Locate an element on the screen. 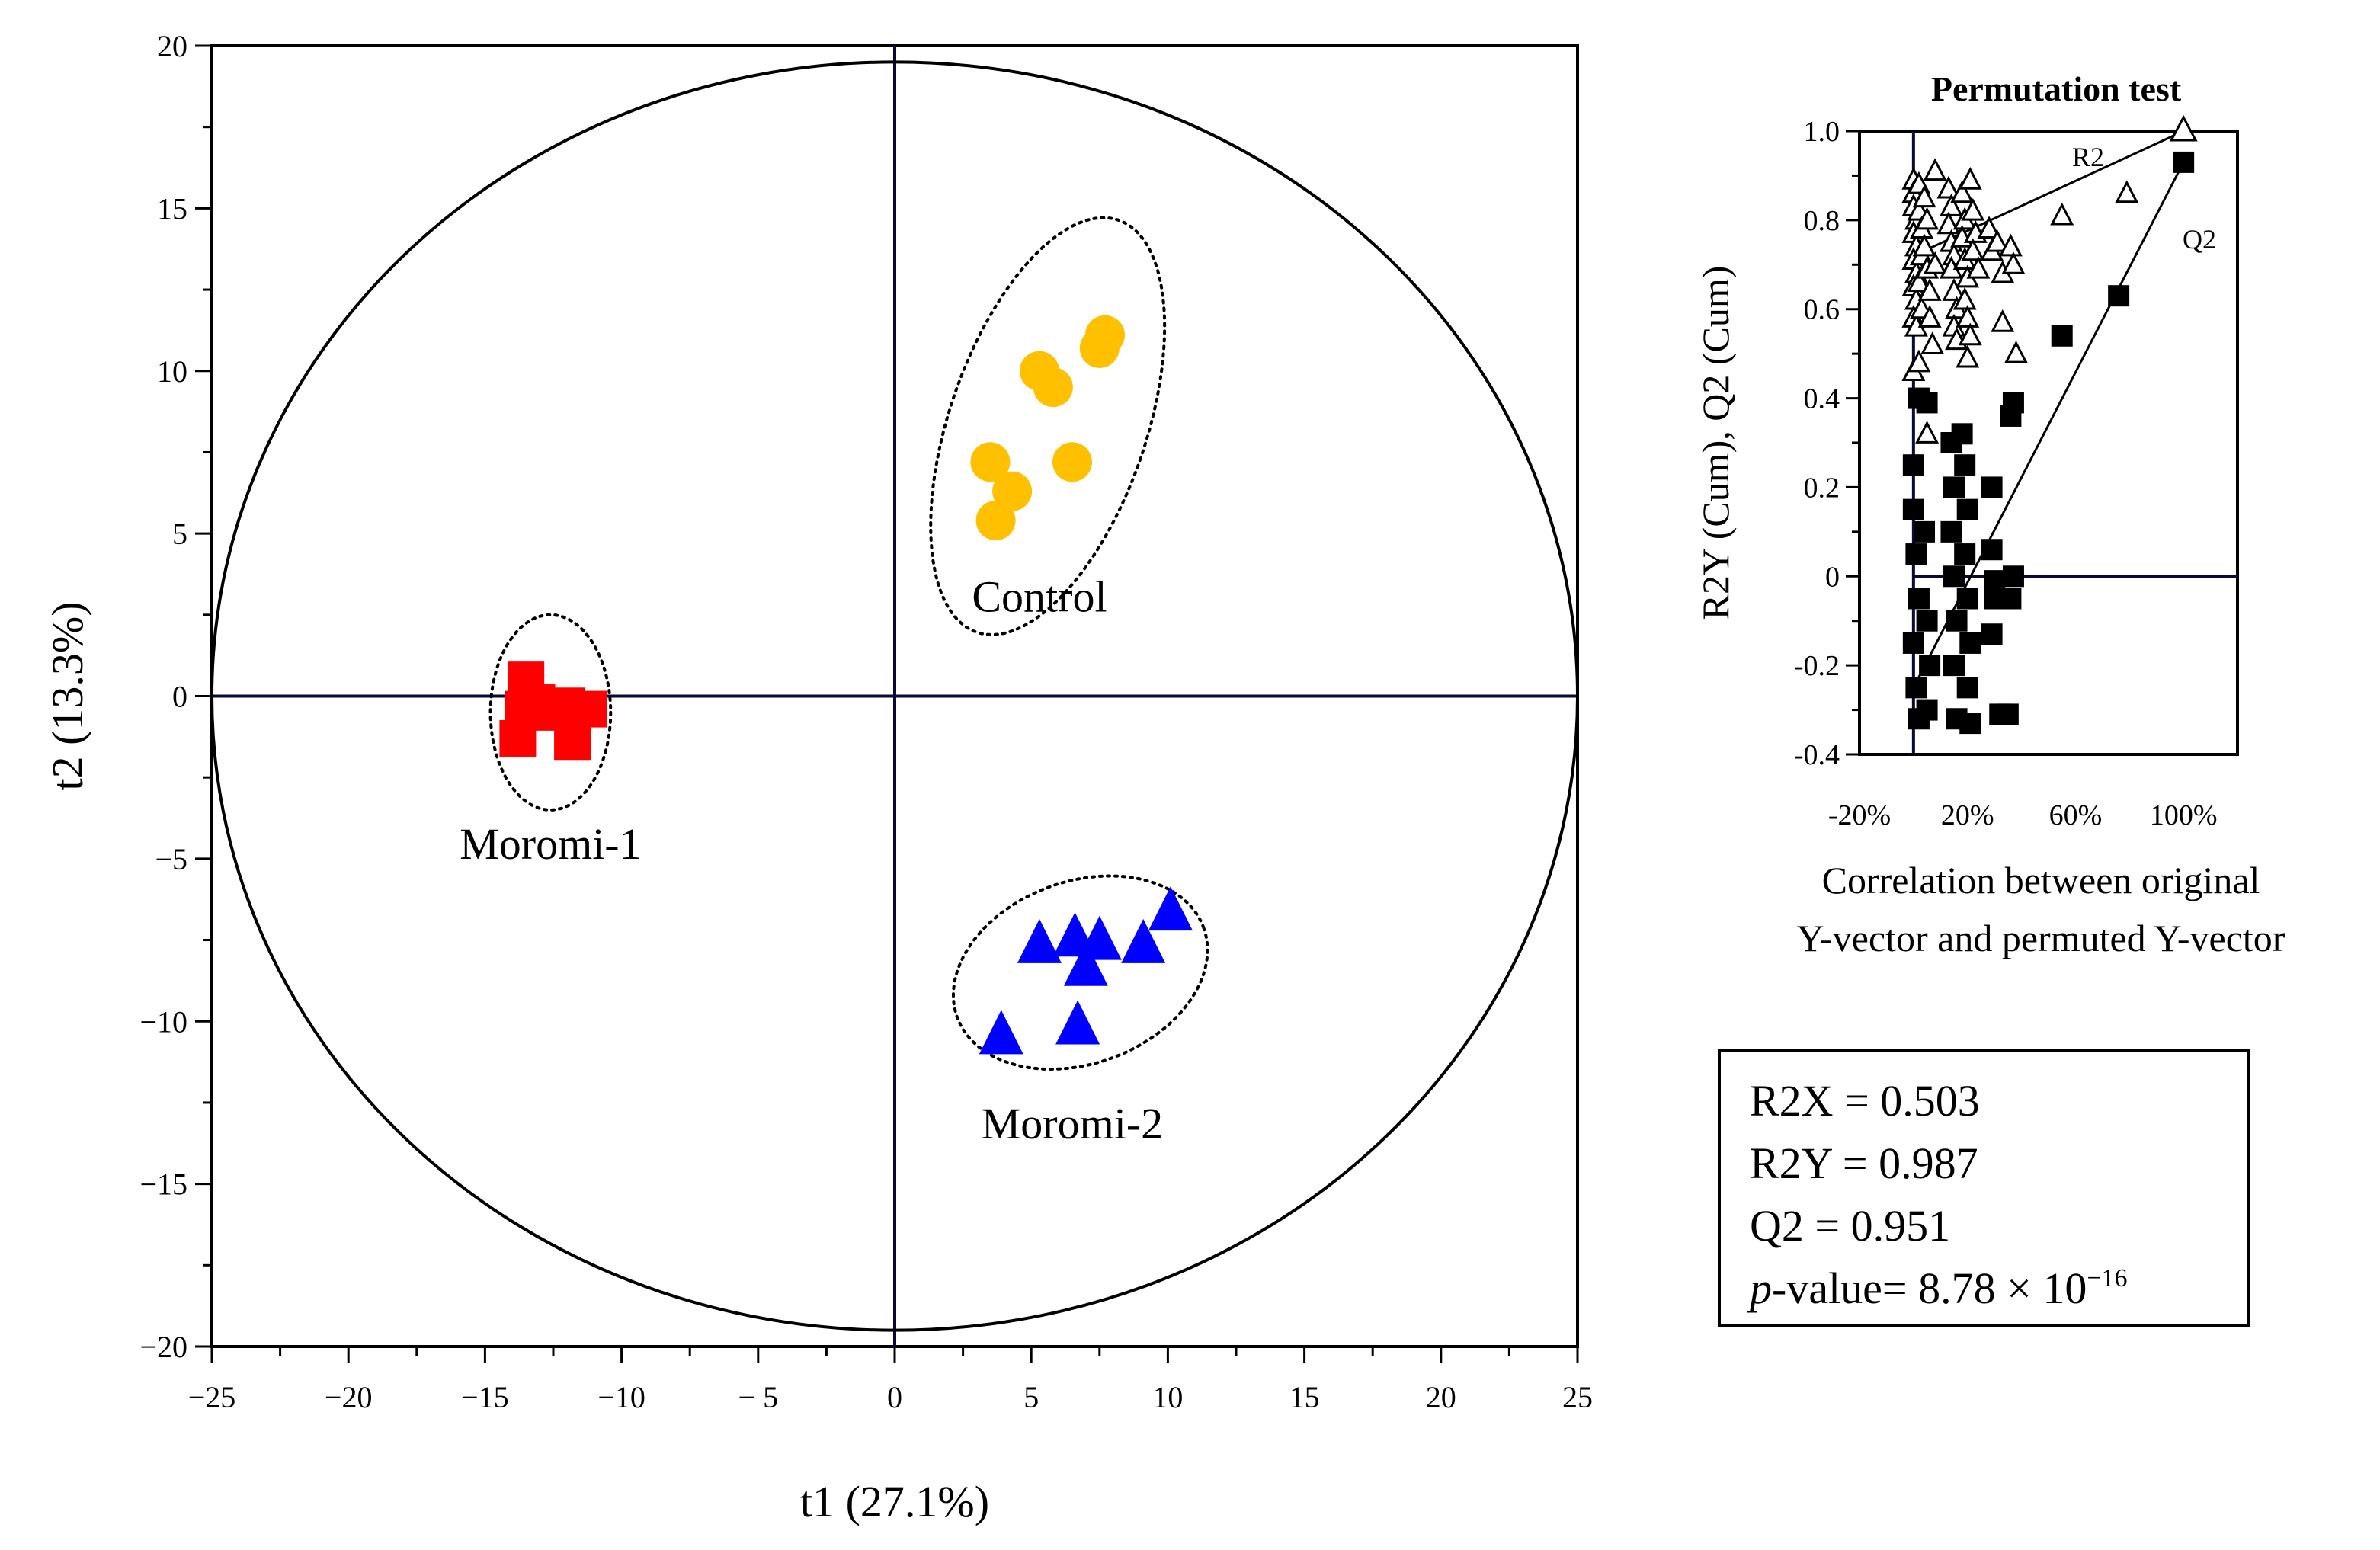 This screenshot has width=2380, height=1550. perm-x-axis-label-line2: Y-vector and permuted Y-vector is located at coordinates (2041, 938).